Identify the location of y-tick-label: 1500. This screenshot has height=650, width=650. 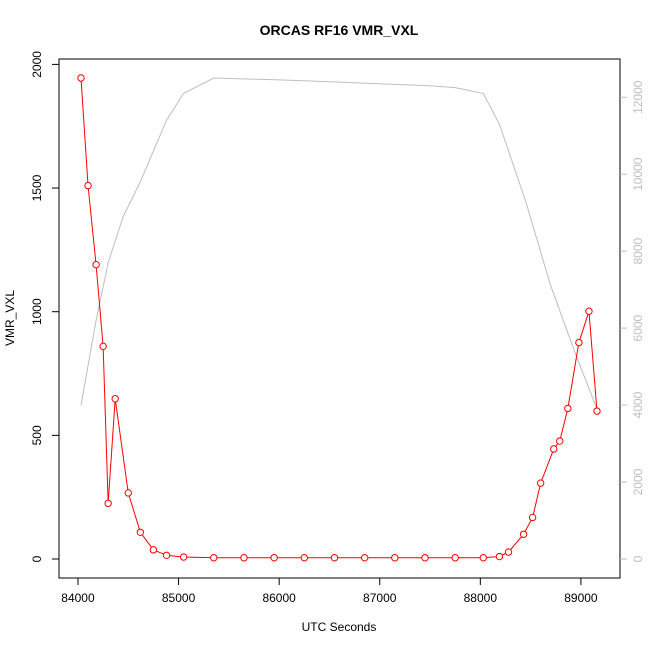
(37, 187).